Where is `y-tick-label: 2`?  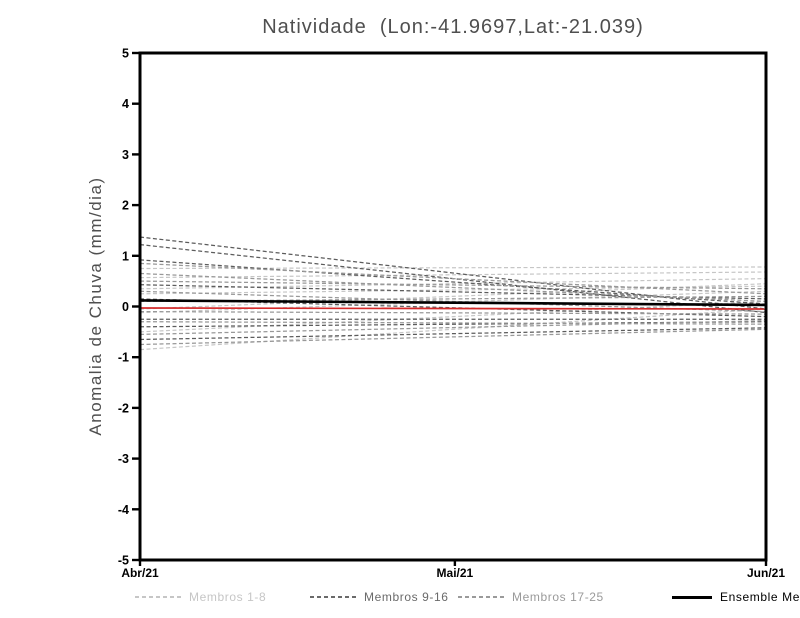
y-tick-label: 2 is located at coordinates (125, 206).